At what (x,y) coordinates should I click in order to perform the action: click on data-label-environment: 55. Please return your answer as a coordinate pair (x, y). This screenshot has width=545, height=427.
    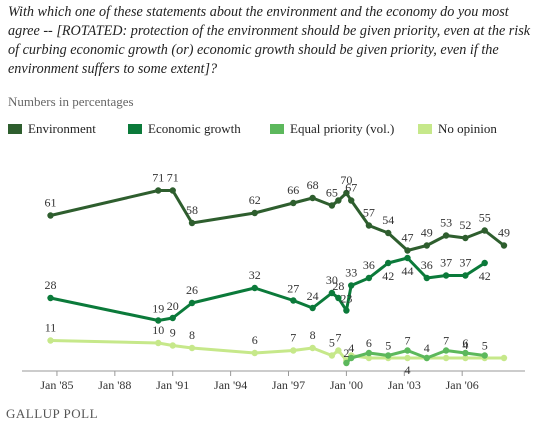
    Looking at the image, I should click on (485, 218).